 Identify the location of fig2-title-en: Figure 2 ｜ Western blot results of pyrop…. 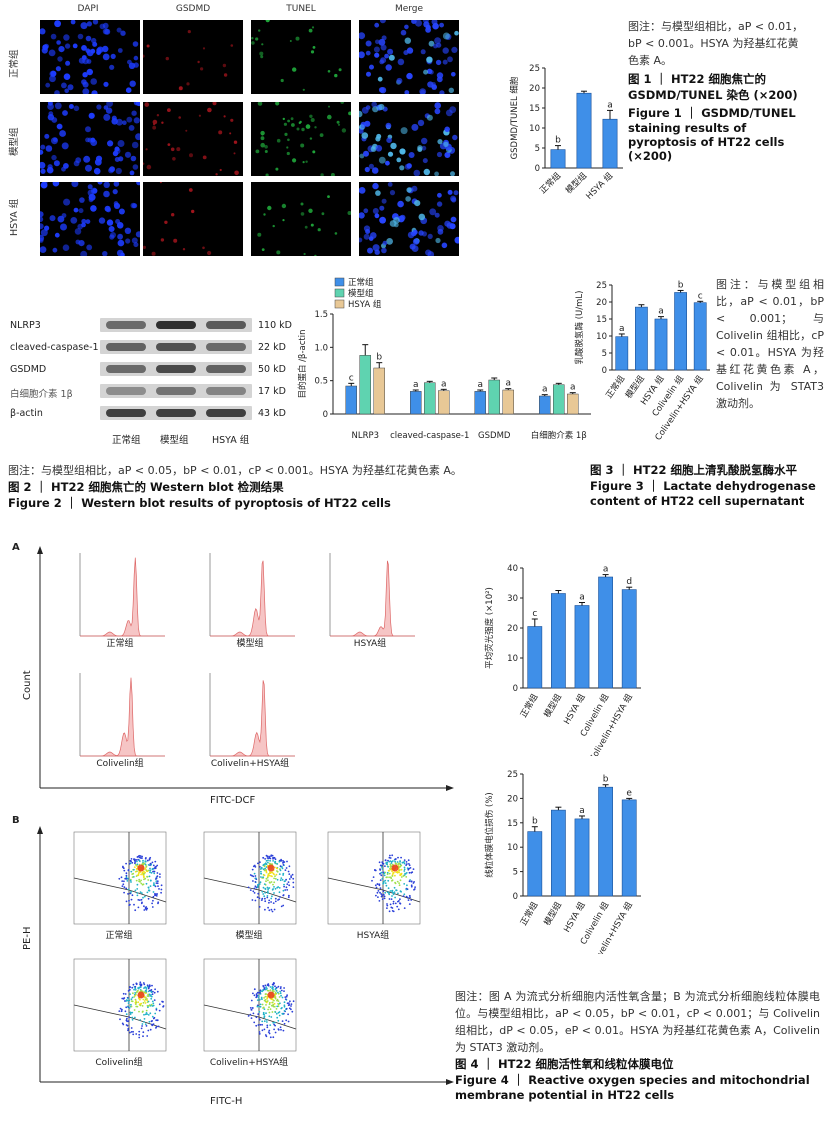
(199, 503).